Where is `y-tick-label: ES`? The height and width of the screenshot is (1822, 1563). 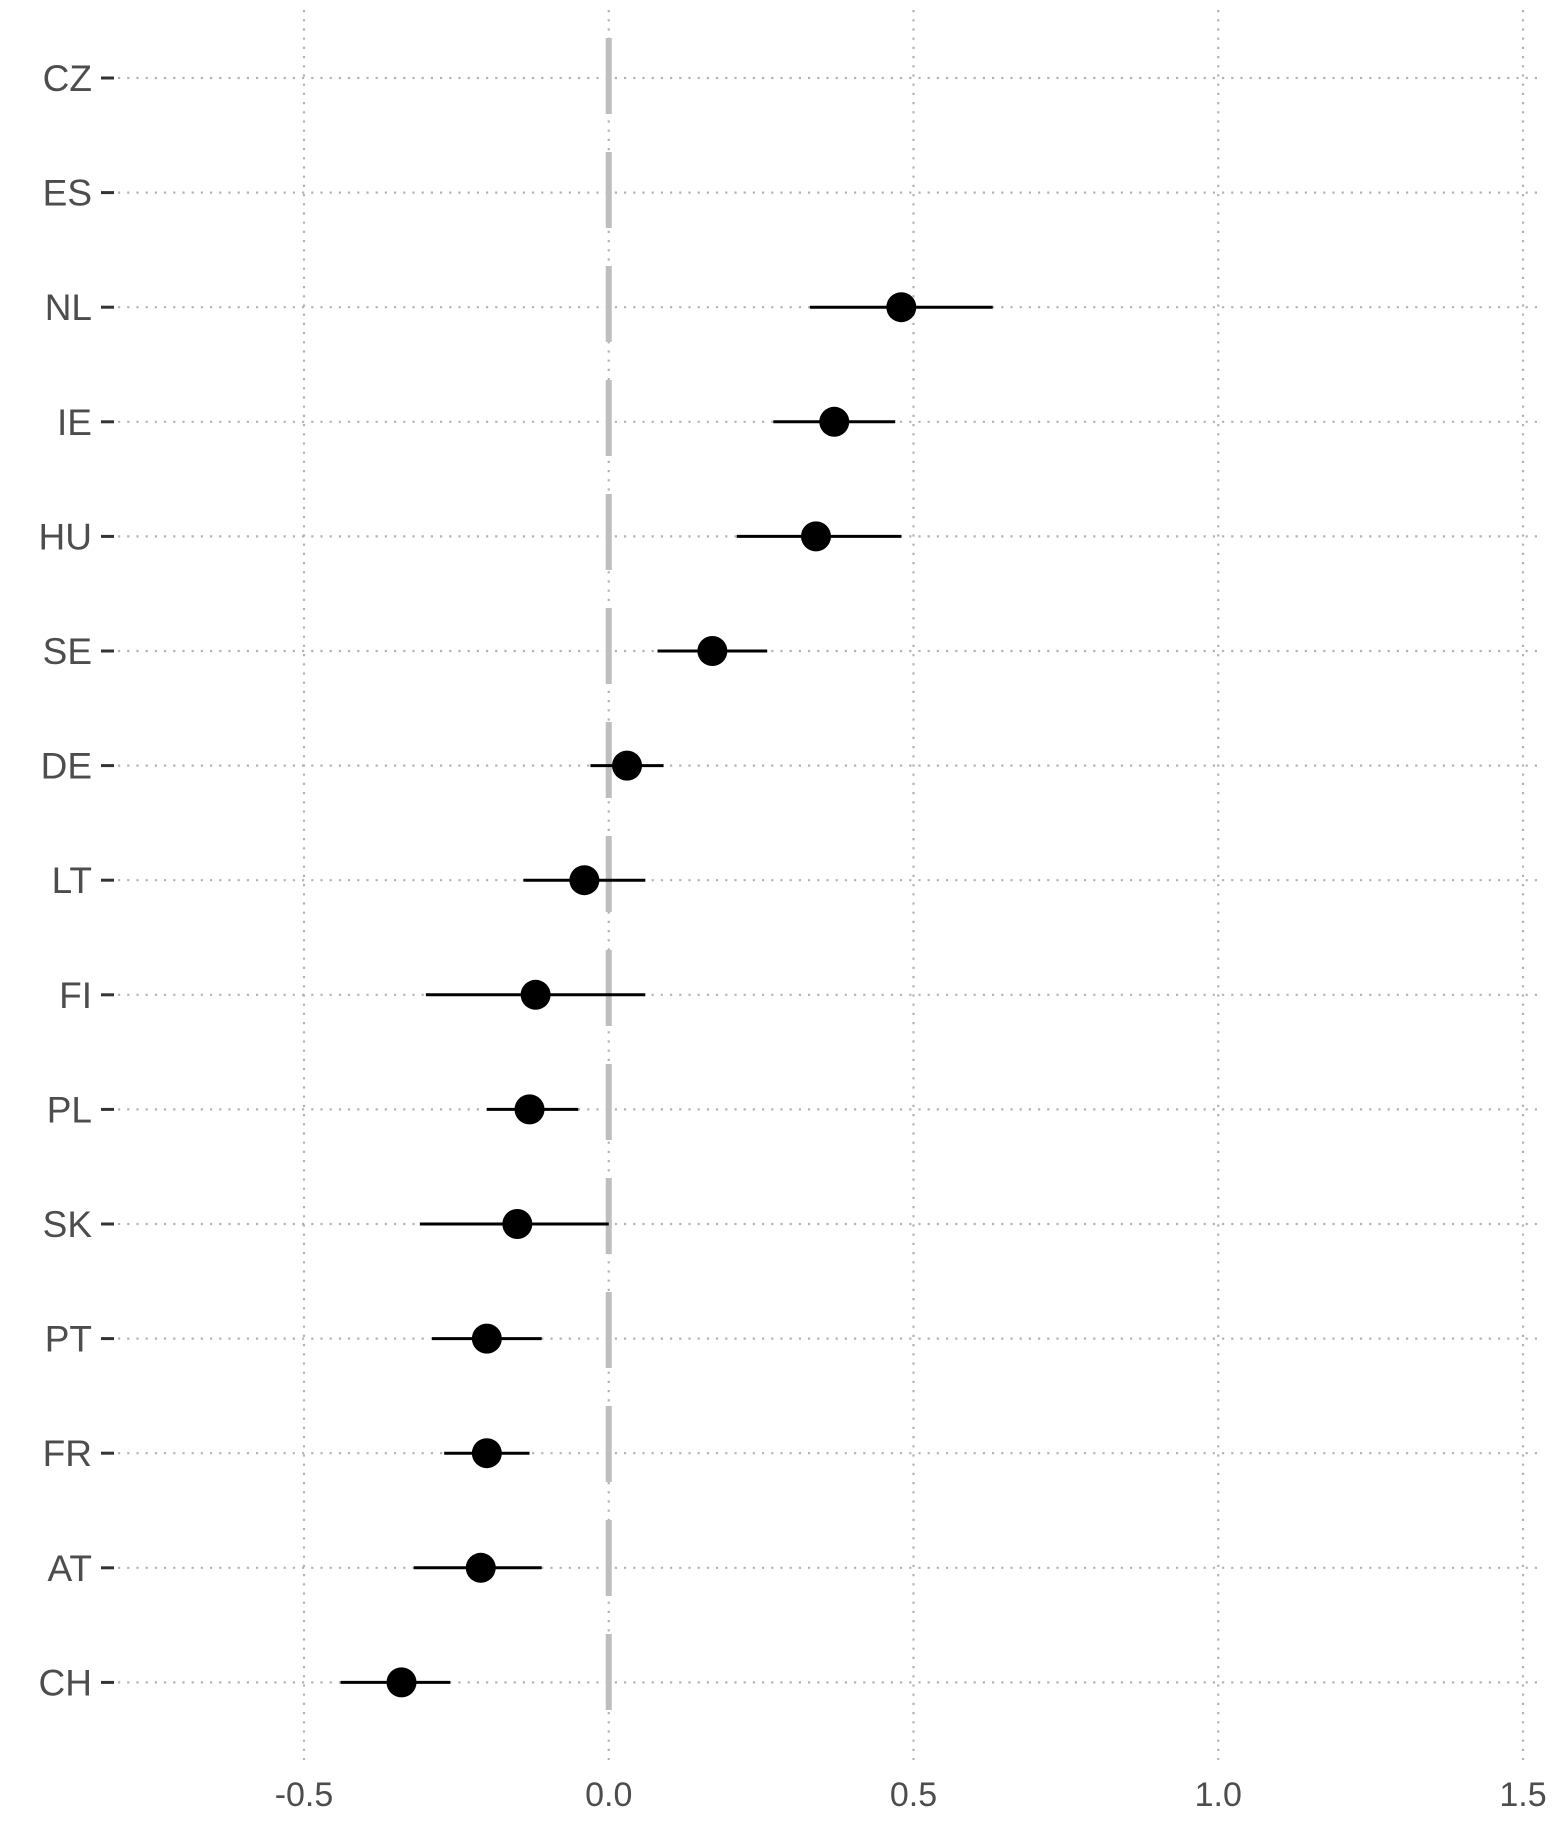 y-tick-label: ES is located at coordinates (67, 193).